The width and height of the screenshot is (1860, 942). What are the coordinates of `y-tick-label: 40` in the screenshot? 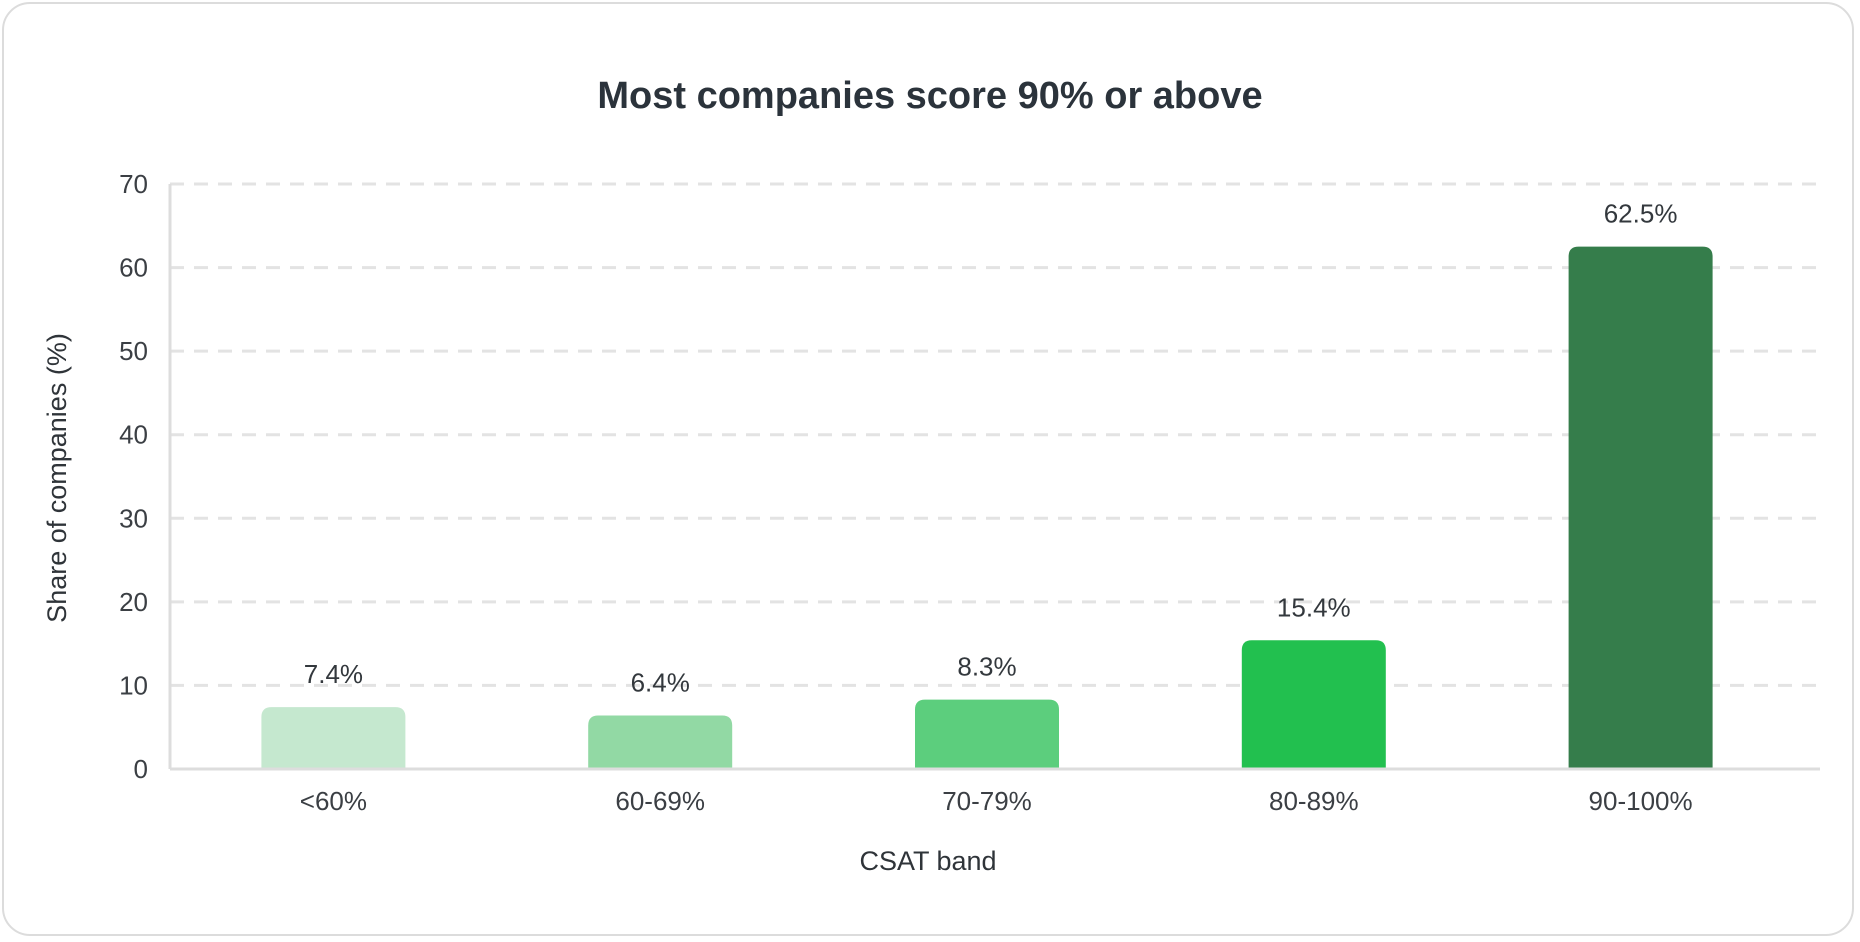 It's located at (133, 435).